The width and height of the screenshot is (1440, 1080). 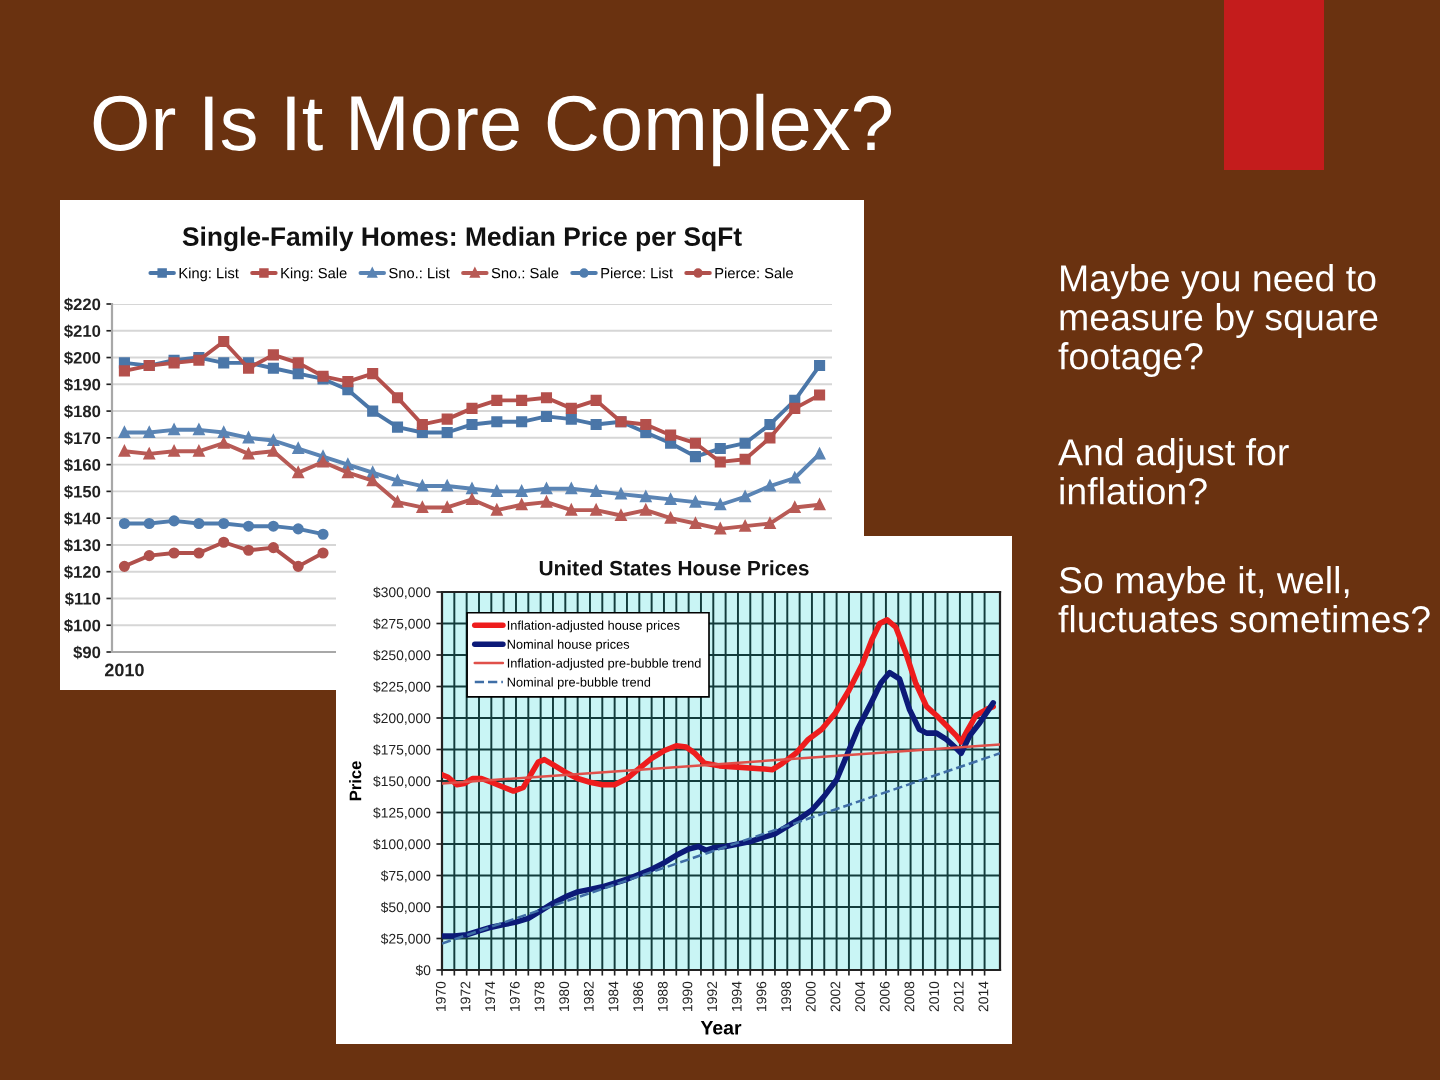 What do you see at coordinates (82, 384) in the screenshot?
I see `y-tick-label: $190` at bounding box center [82, 384].